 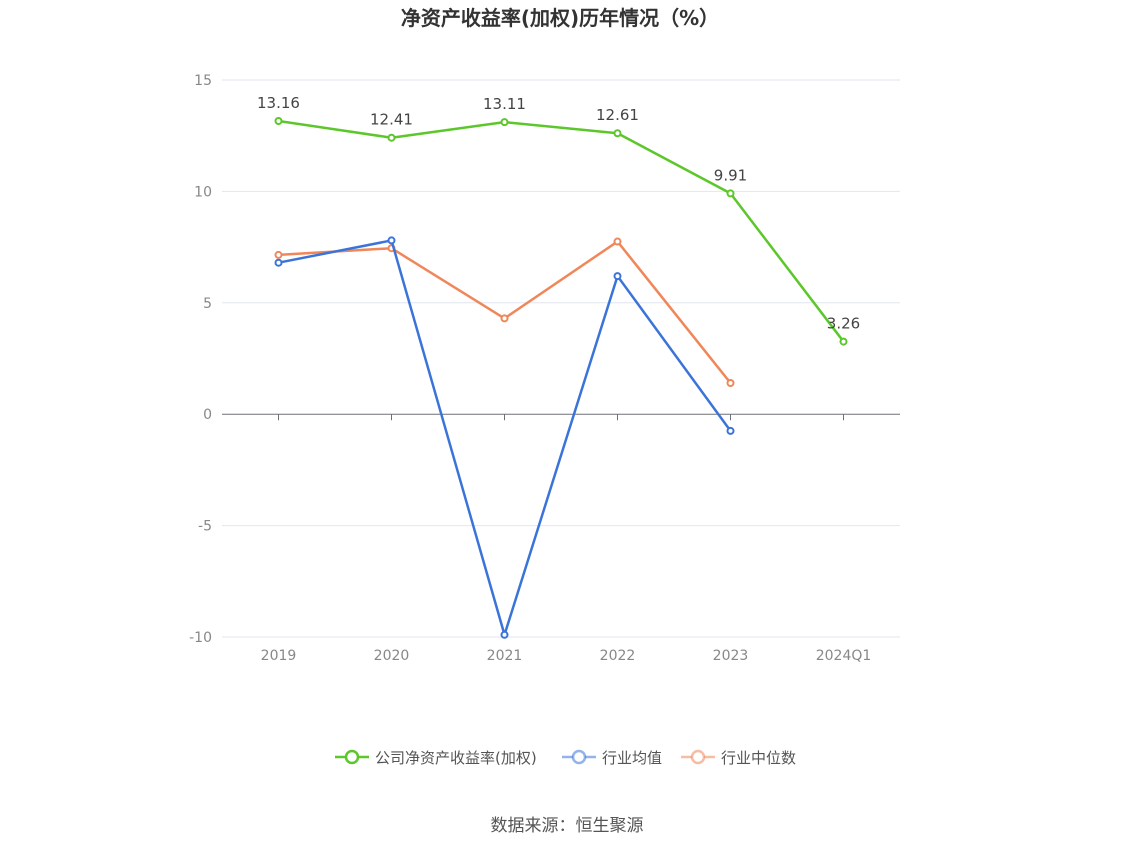 What do you see at coordinates (456, 758) in the screenshot?
I see `legend-label: 公司净资产收益率(加权)` at bounding box center [456, 758].